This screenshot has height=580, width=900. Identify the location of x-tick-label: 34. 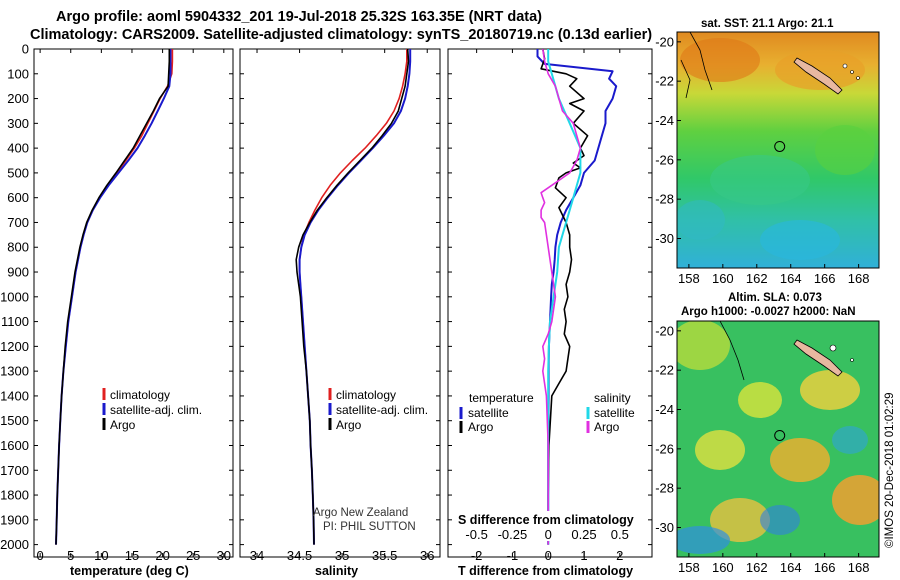
(257, 555).